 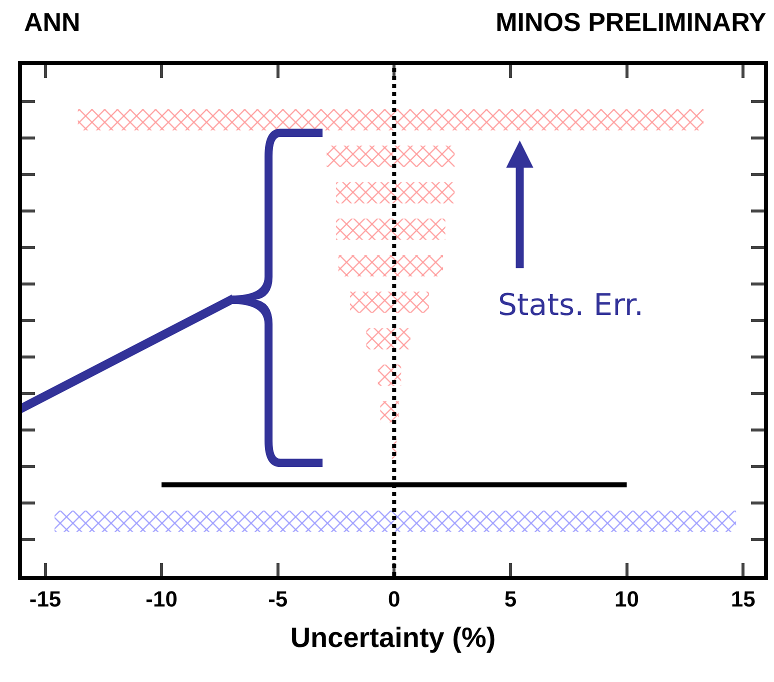 I want to click on x-axis-title: Uncertainty (%), so click(x=393, y=637).